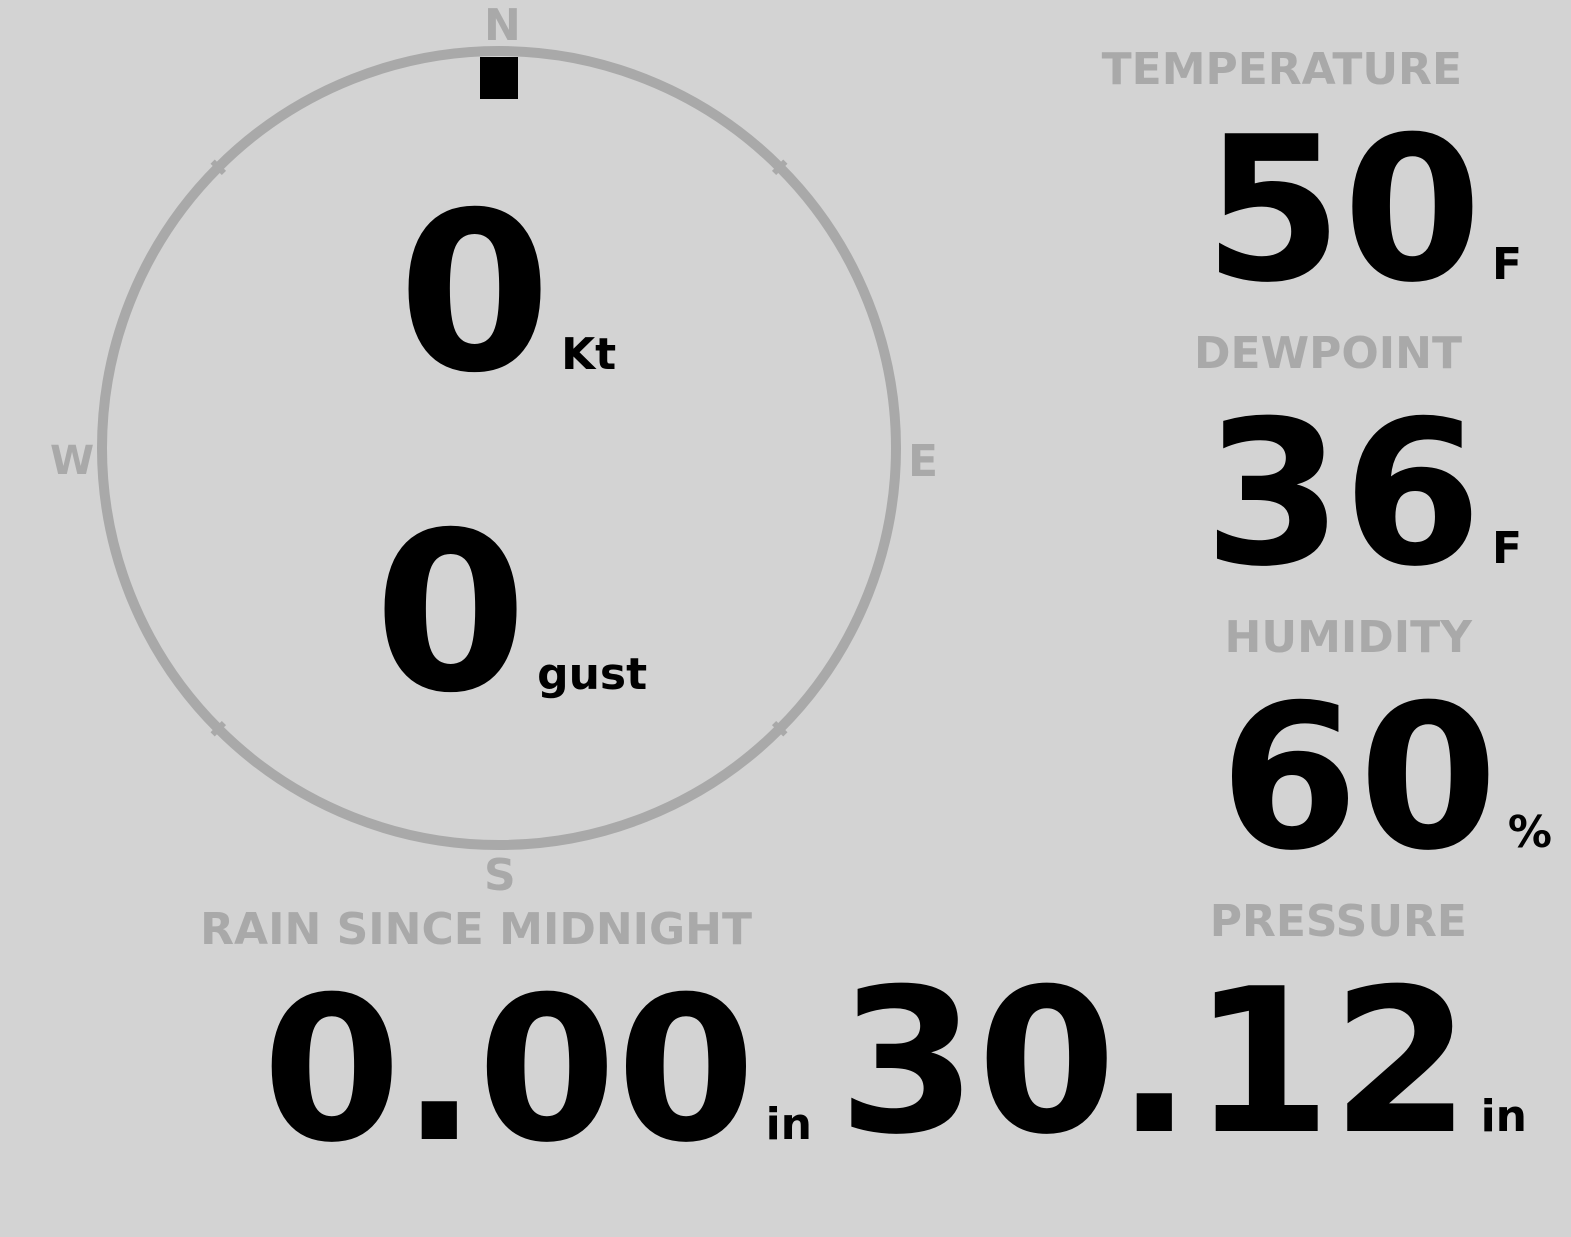 Image resolution: width=1571 pixels, height=1237 pixels. What do you see at coordinates (788, 1125) in the screenshot?
I see `rain-unit: in` at bounding box center [788, 1125].